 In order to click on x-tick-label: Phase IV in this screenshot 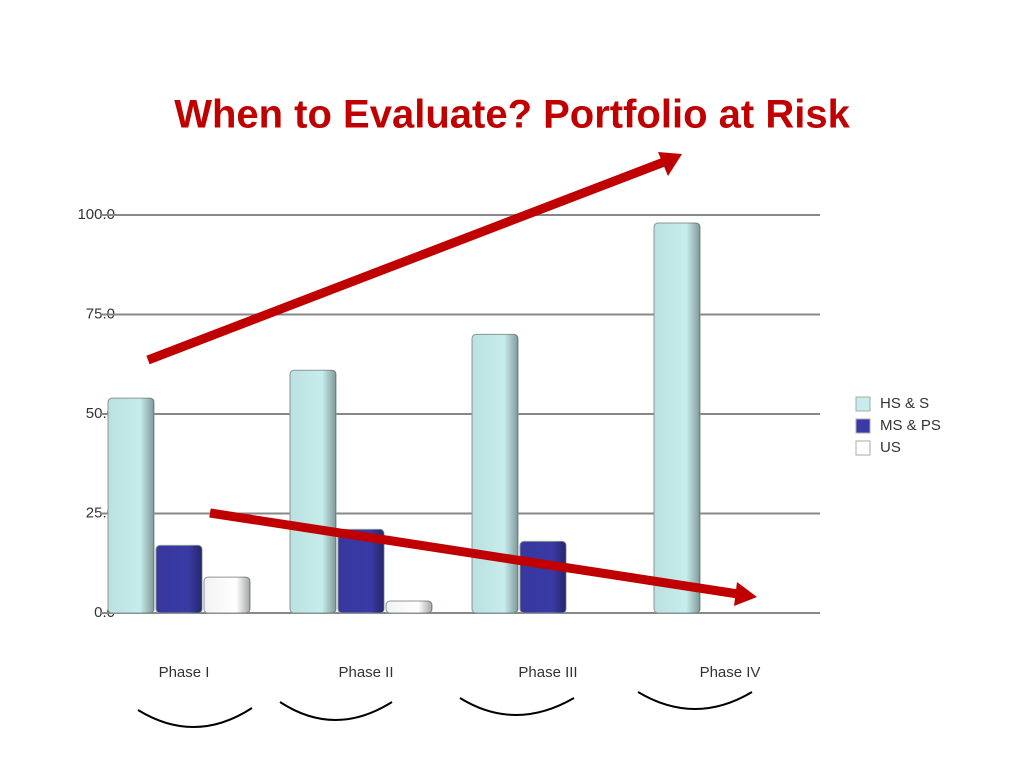, I will do `click(730, 672)`.